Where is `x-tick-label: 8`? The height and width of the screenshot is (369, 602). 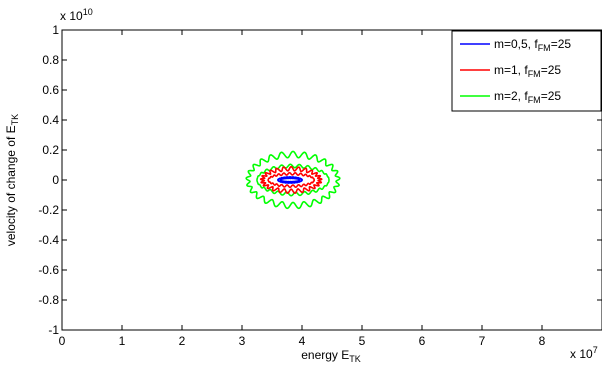
x-tick-label: 8 is located at coordinates (542, 341).